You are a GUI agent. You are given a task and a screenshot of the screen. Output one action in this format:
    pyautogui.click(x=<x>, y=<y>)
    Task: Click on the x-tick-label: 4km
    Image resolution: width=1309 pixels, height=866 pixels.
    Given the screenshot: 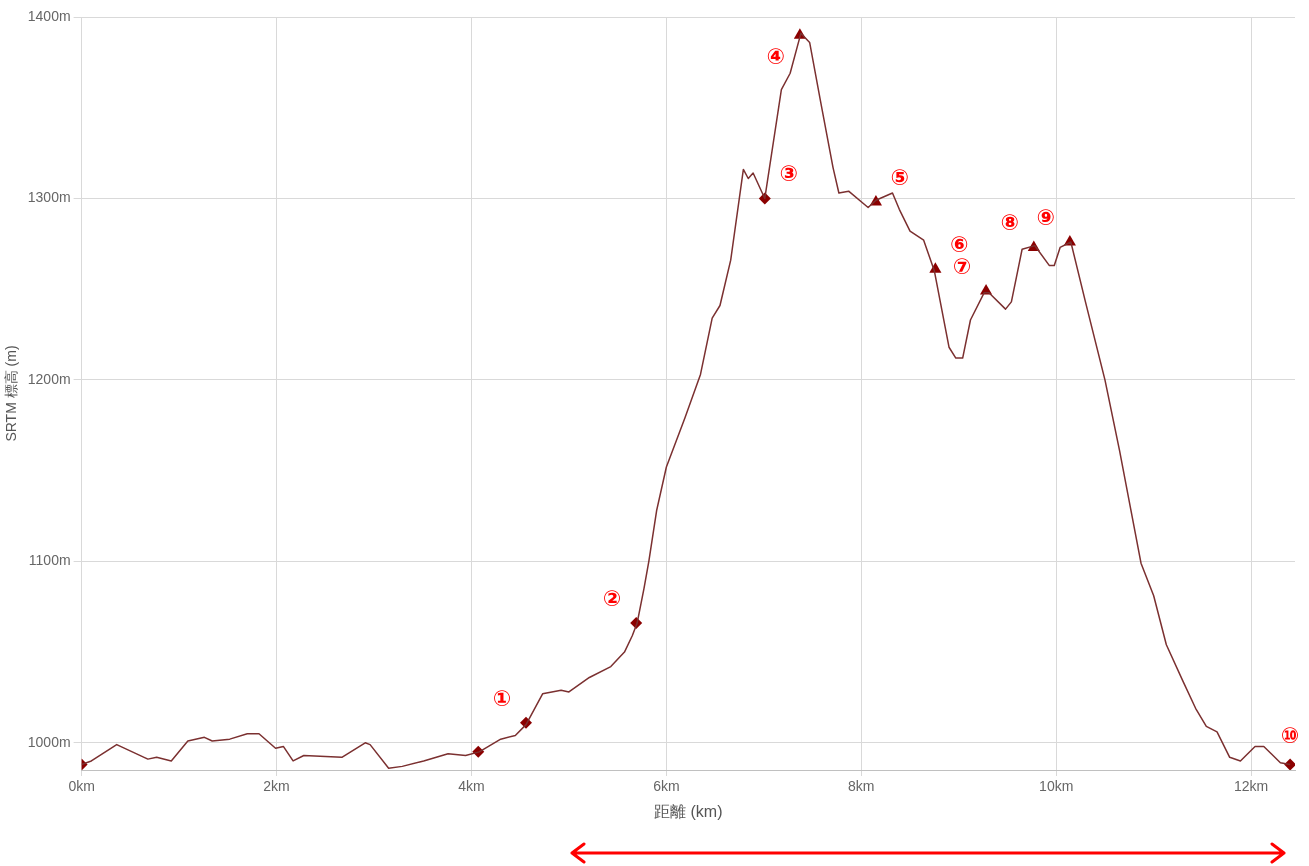 What is the action you would take?
    pyautogui.click(x=471, y=786)
    